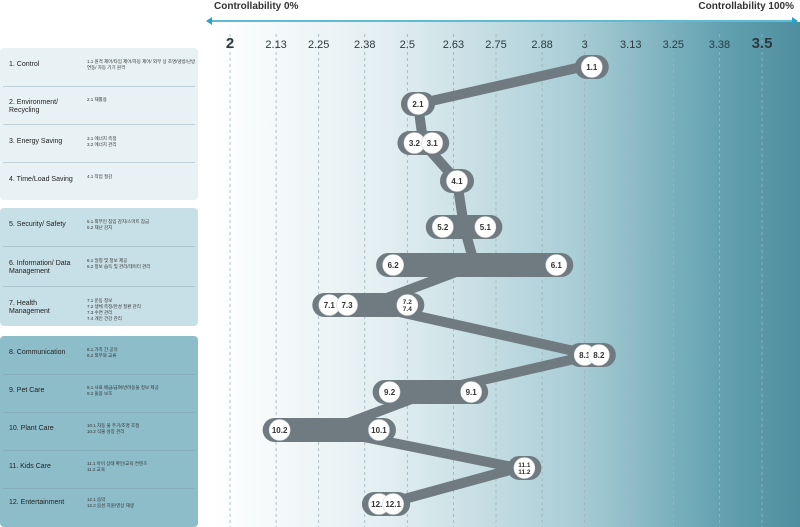  I want to click on path-segment, so click(499, 85).